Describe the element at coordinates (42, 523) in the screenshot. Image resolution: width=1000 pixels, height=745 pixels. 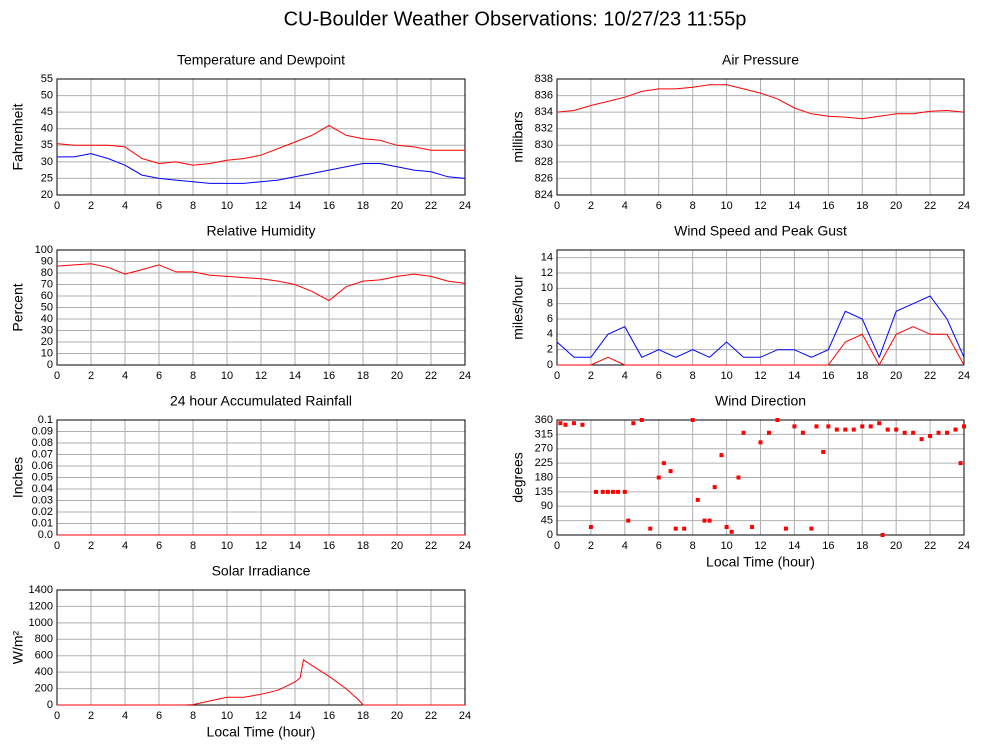
I see `y-tick-label: 0.01` at that location.